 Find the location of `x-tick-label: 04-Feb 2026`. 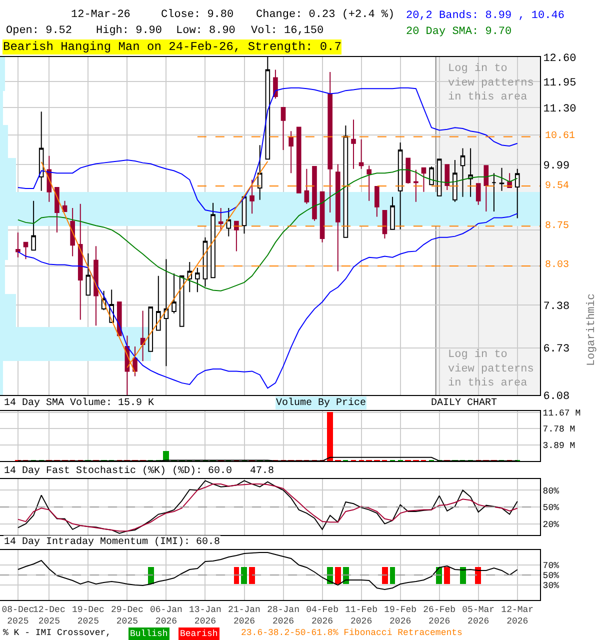

x-tick-label: 04-Feb 2026 is located at coordinates (322, 615).